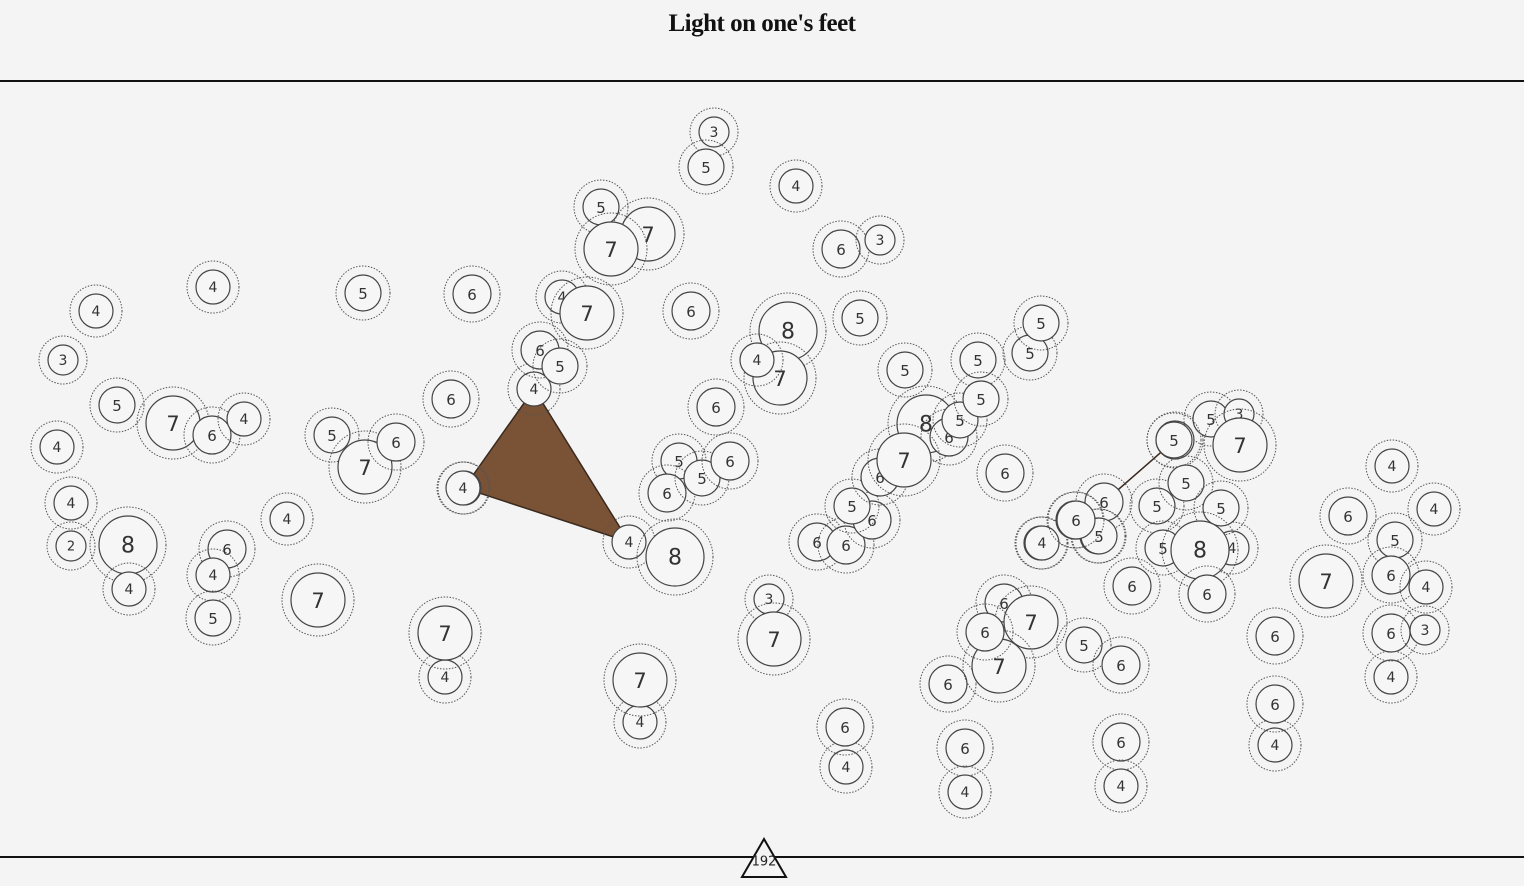 The image size is (1524, 886). Describe the element at coordinates (365, 467) in the screenshot. I see `node-n40: 7` at that location.